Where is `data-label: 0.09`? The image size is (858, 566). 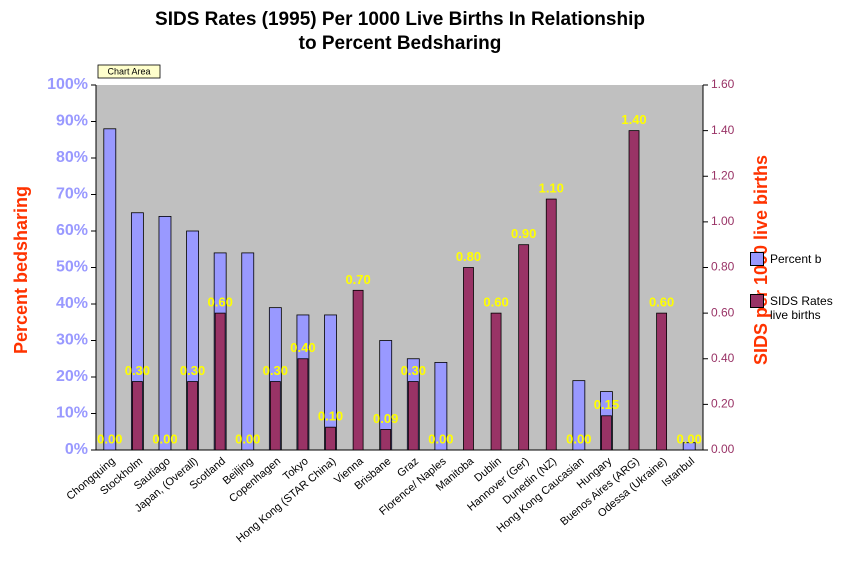 data-label: 0.09 is located at coordinates (385, 418).